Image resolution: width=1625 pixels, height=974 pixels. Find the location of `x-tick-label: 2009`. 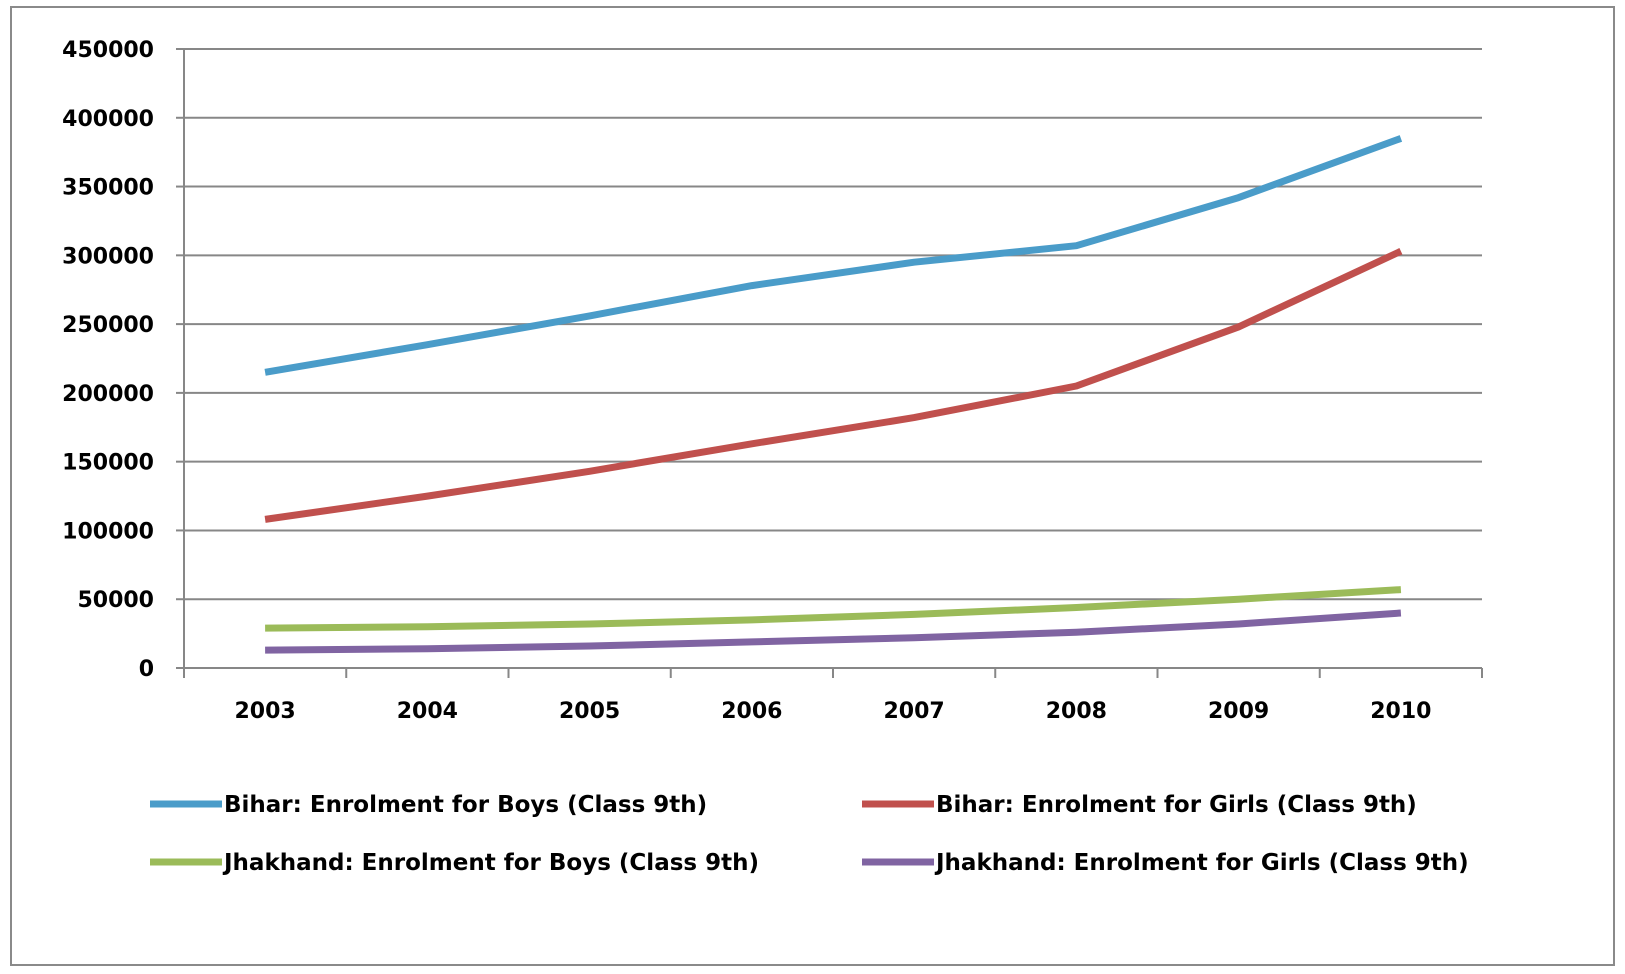

x-tick-label: 2009 is located at coordinates (1238, 711).